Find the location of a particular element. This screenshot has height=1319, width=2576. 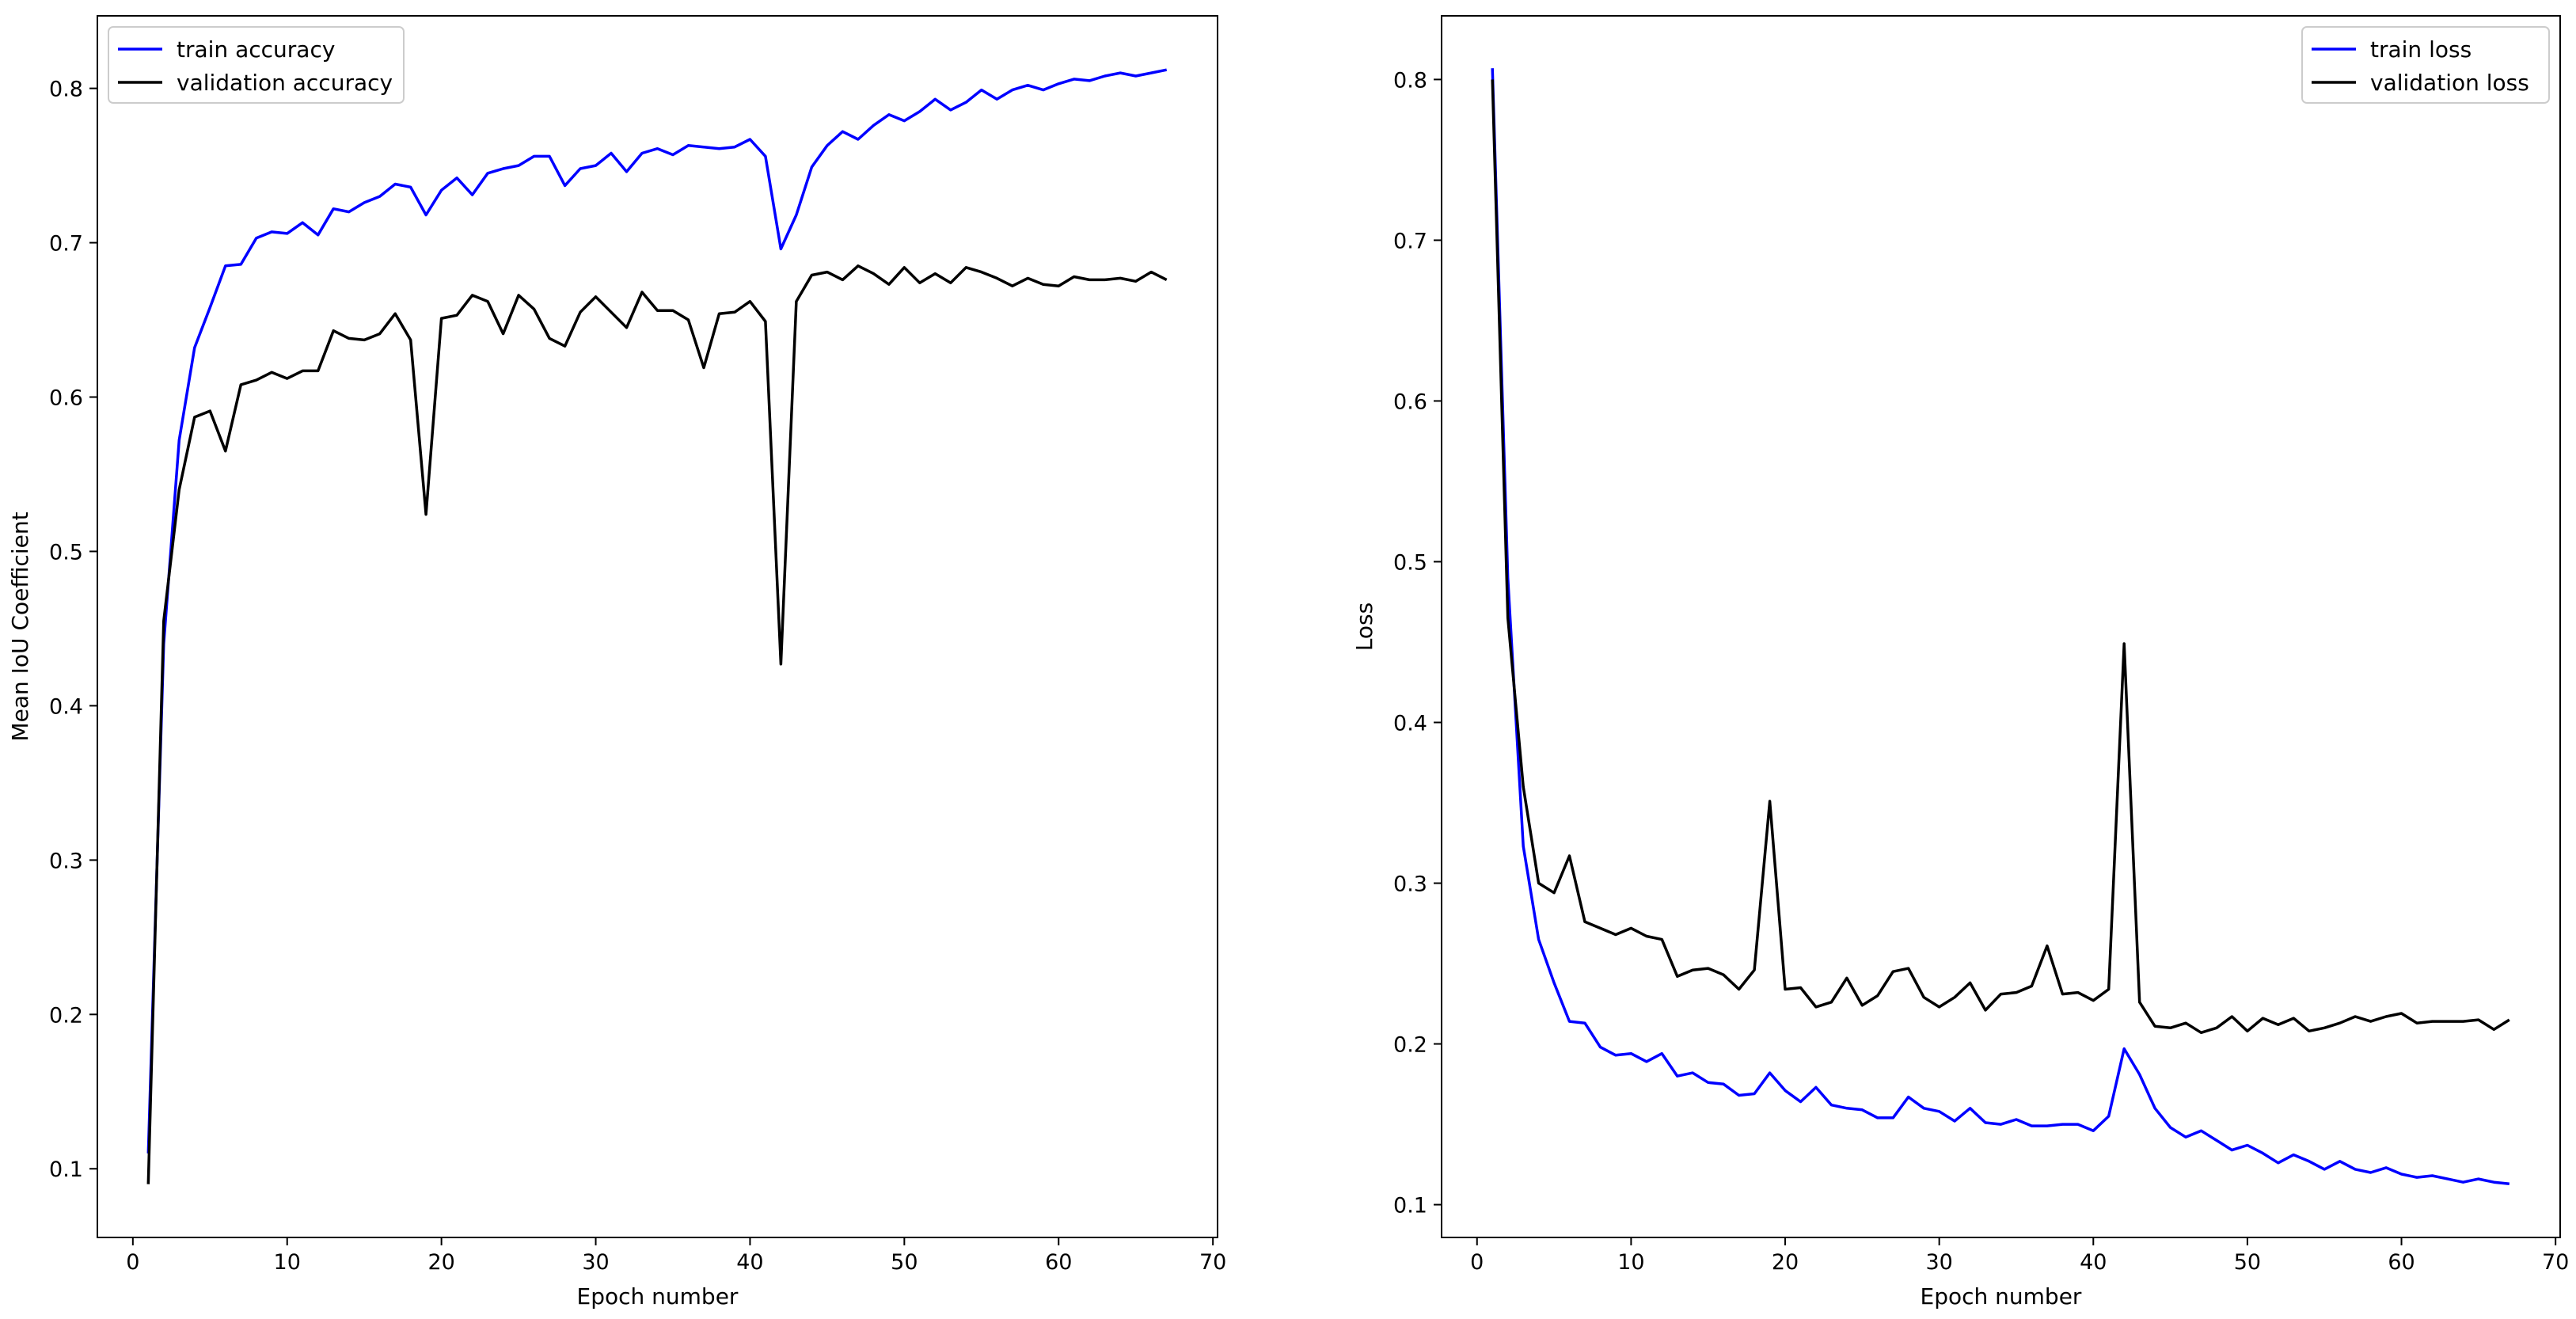

legend: train loss validation loss is located at coordinates (2426, 65).